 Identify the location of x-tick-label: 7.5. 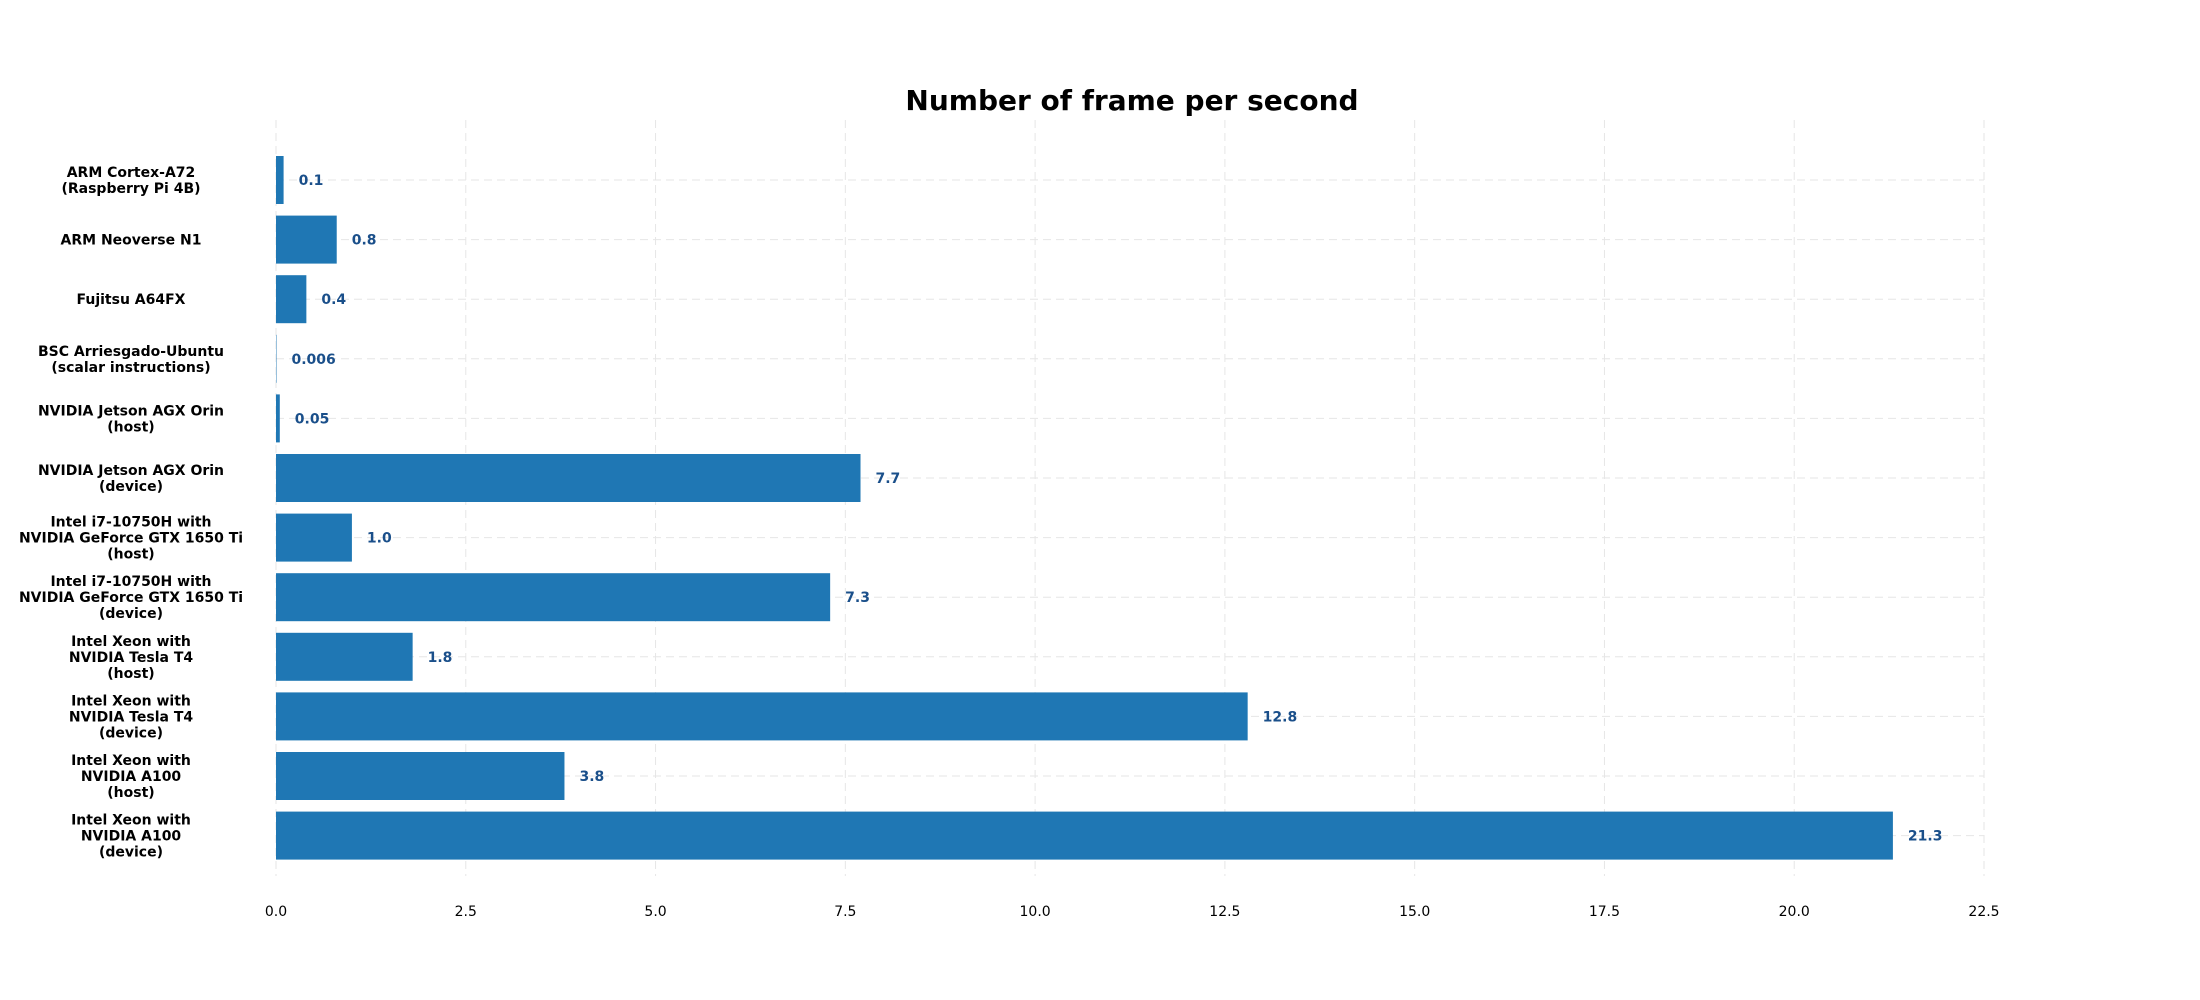
(845, 912).